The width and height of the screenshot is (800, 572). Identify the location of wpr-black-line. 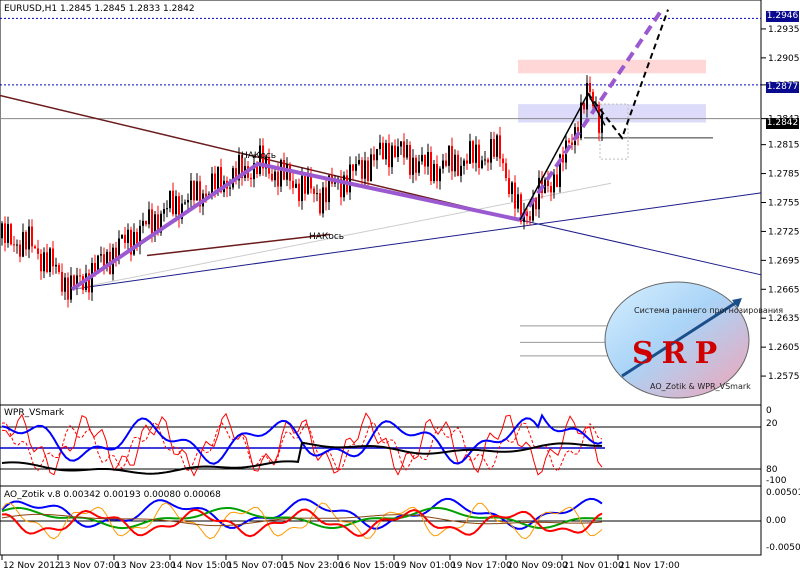
(302, 458).